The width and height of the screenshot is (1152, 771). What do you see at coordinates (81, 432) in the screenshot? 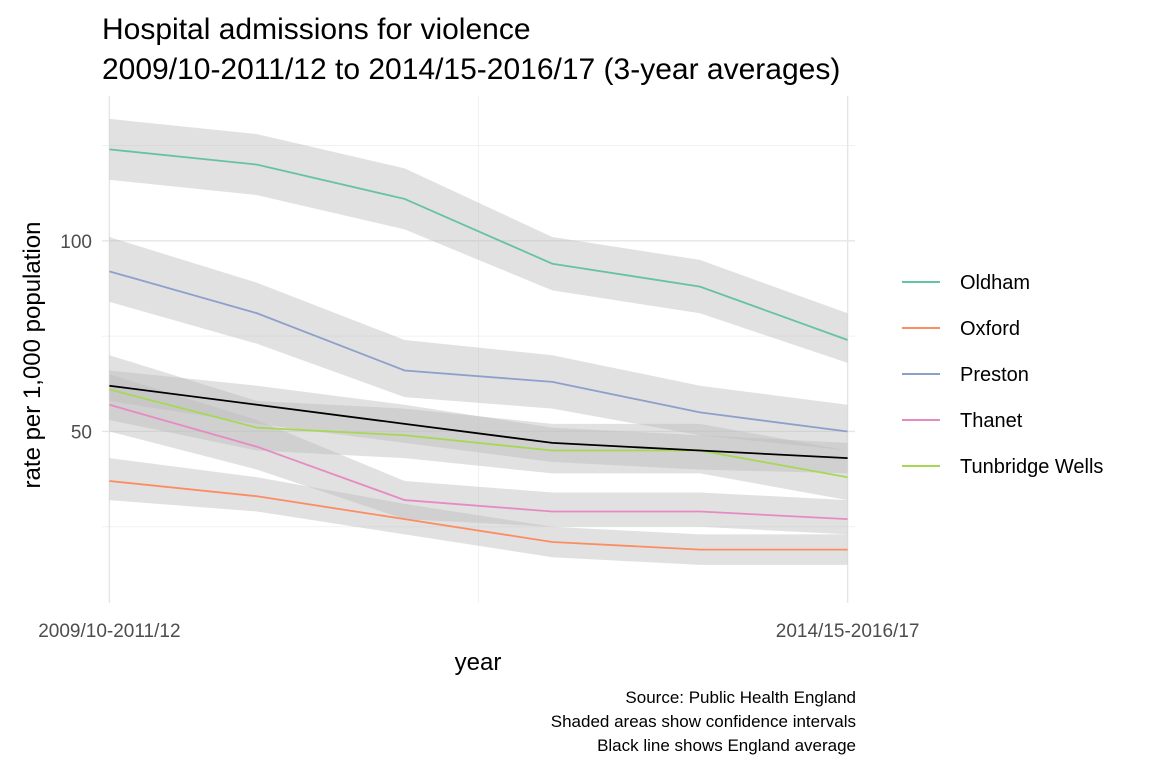
I see `y-tick-label: 50` at bounding box center [81, 432].